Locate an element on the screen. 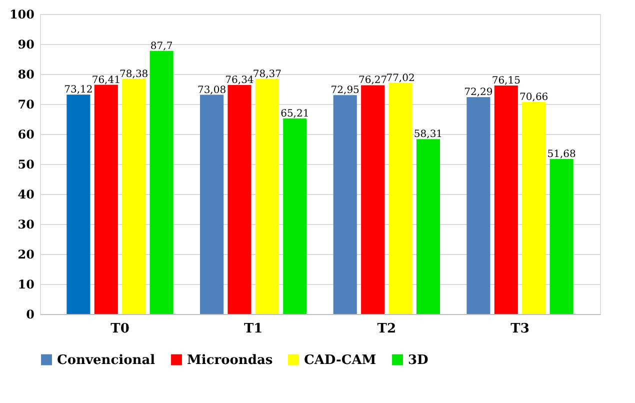  data-label: 73,12 is located at coordinates (78, 90).